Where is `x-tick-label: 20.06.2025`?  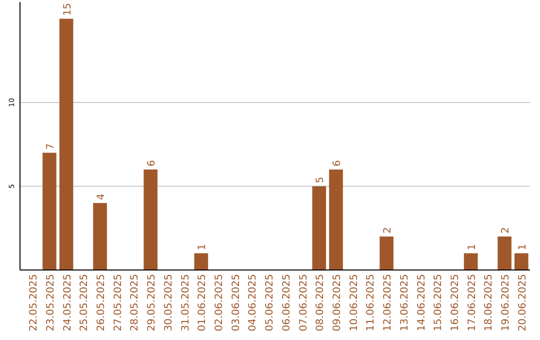
x-tick-label: 20.06.2025 is located at coordinates (522, 303).